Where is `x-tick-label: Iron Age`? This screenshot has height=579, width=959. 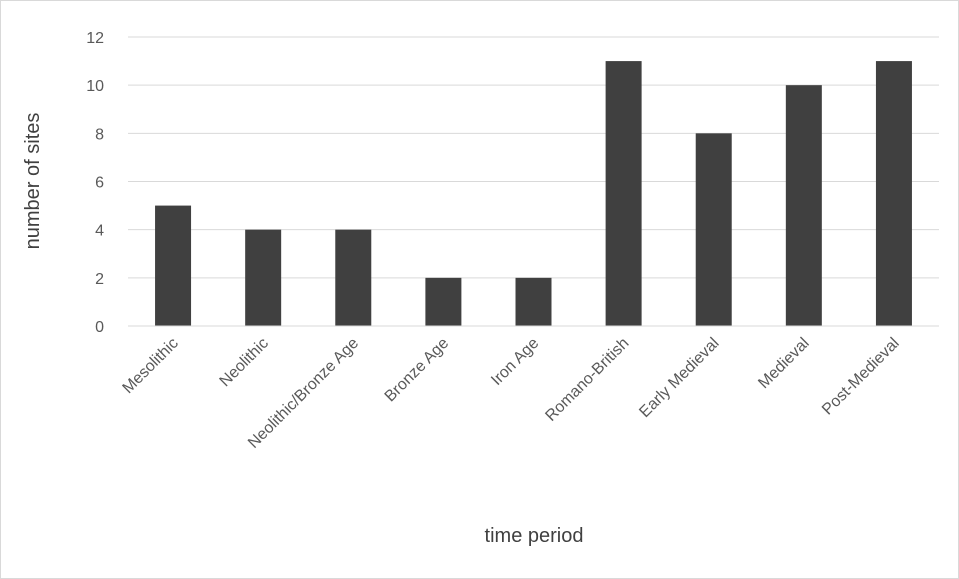
x-tick-label: Iron Age is located at coordinates (515, 362).